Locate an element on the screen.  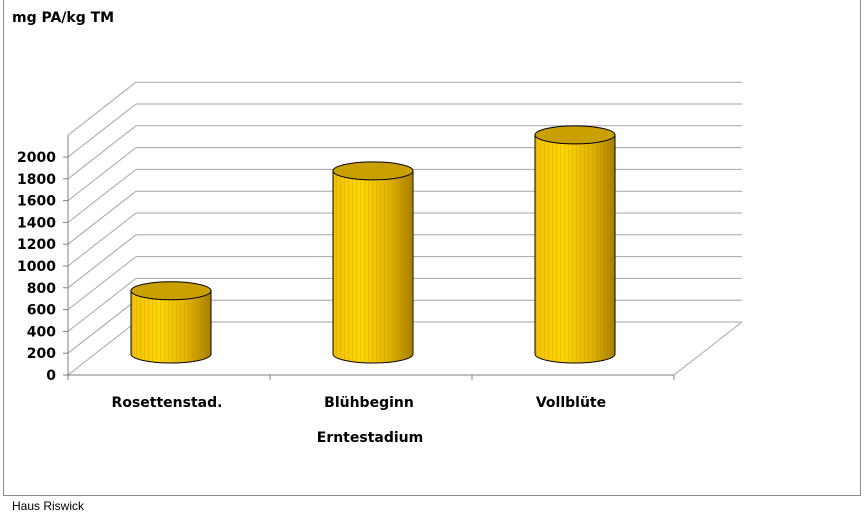
bar-Rosettenstad. is located at coordinates (171, 322).